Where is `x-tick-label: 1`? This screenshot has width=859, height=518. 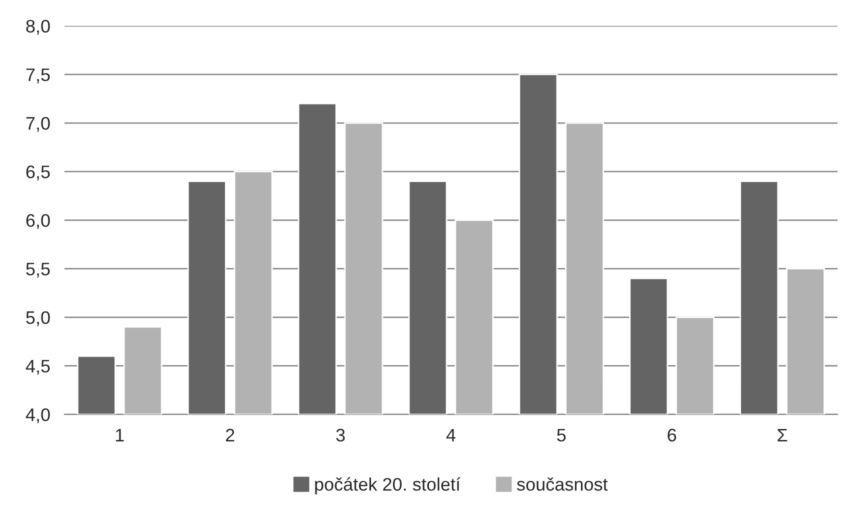
x-tick-label: 1 is located at coordinates (120, 435).